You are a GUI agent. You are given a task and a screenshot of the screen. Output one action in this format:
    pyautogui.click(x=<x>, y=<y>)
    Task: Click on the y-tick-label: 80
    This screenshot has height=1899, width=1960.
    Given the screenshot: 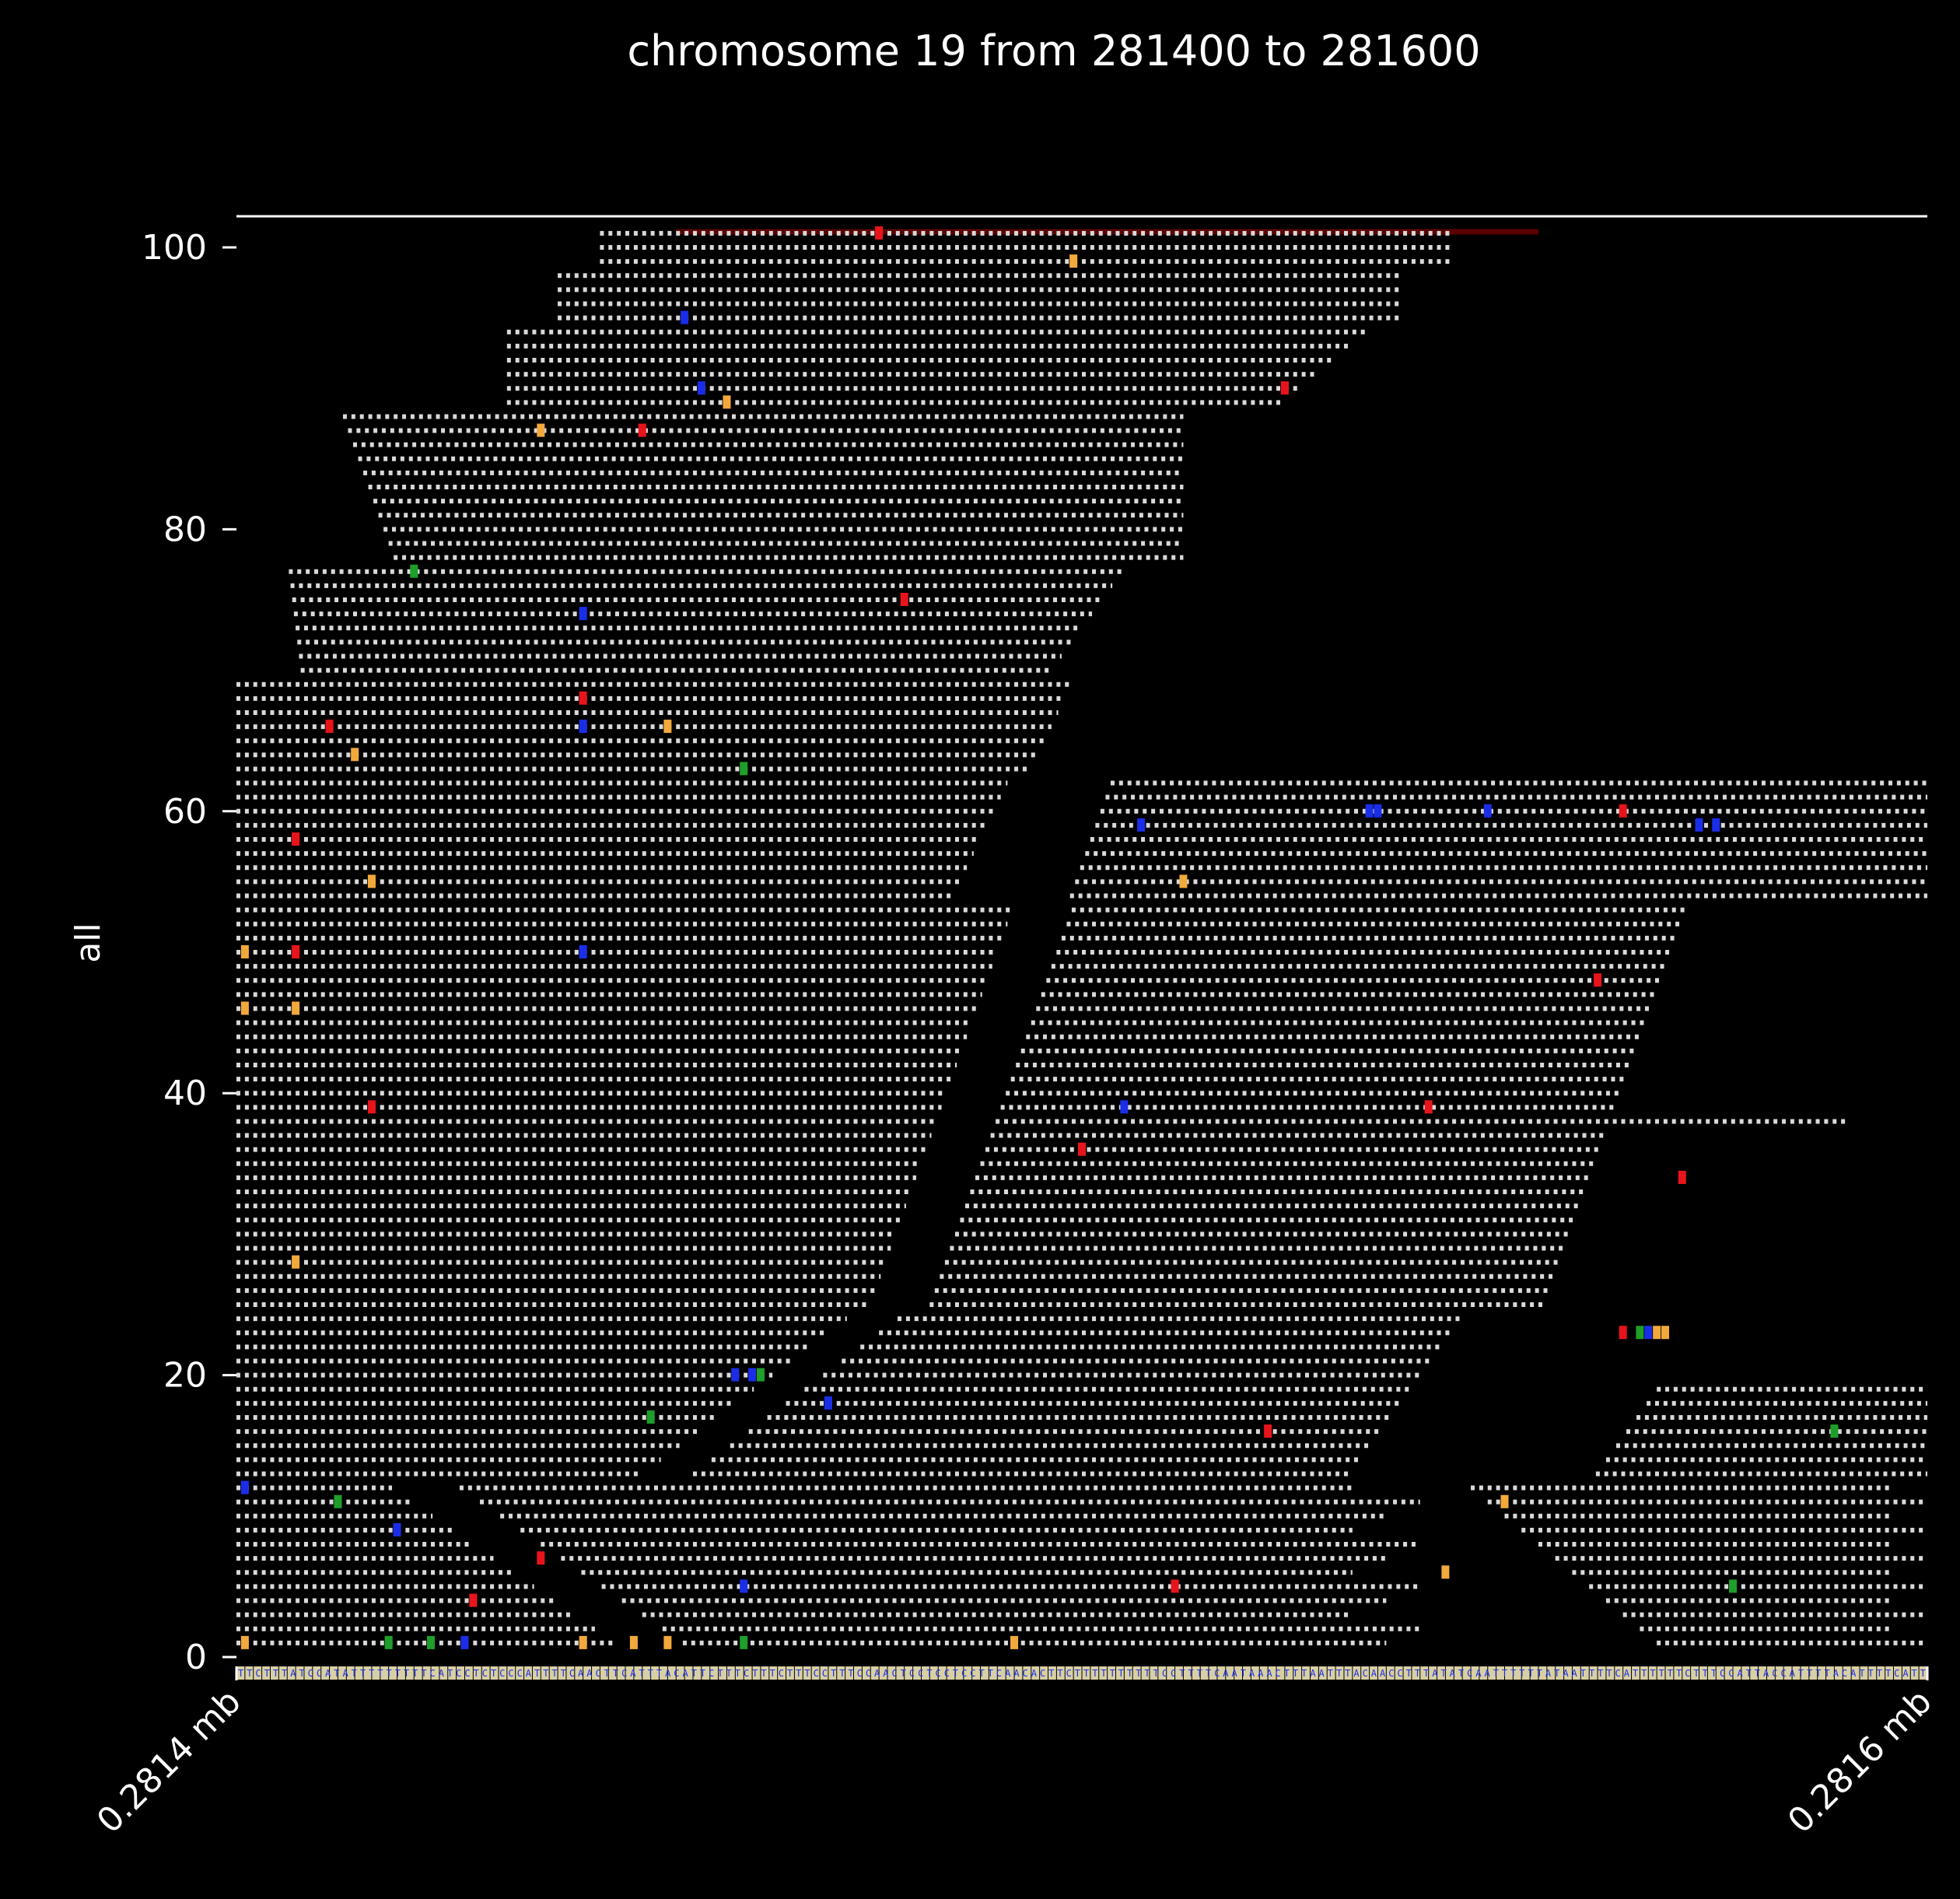 What is the action you would take?
    pyautogui.click(x=185, y=529)
    